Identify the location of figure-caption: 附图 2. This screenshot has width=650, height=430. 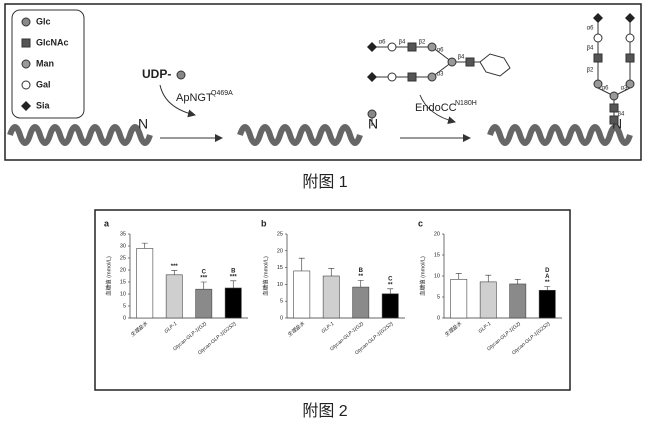
(324, 411).